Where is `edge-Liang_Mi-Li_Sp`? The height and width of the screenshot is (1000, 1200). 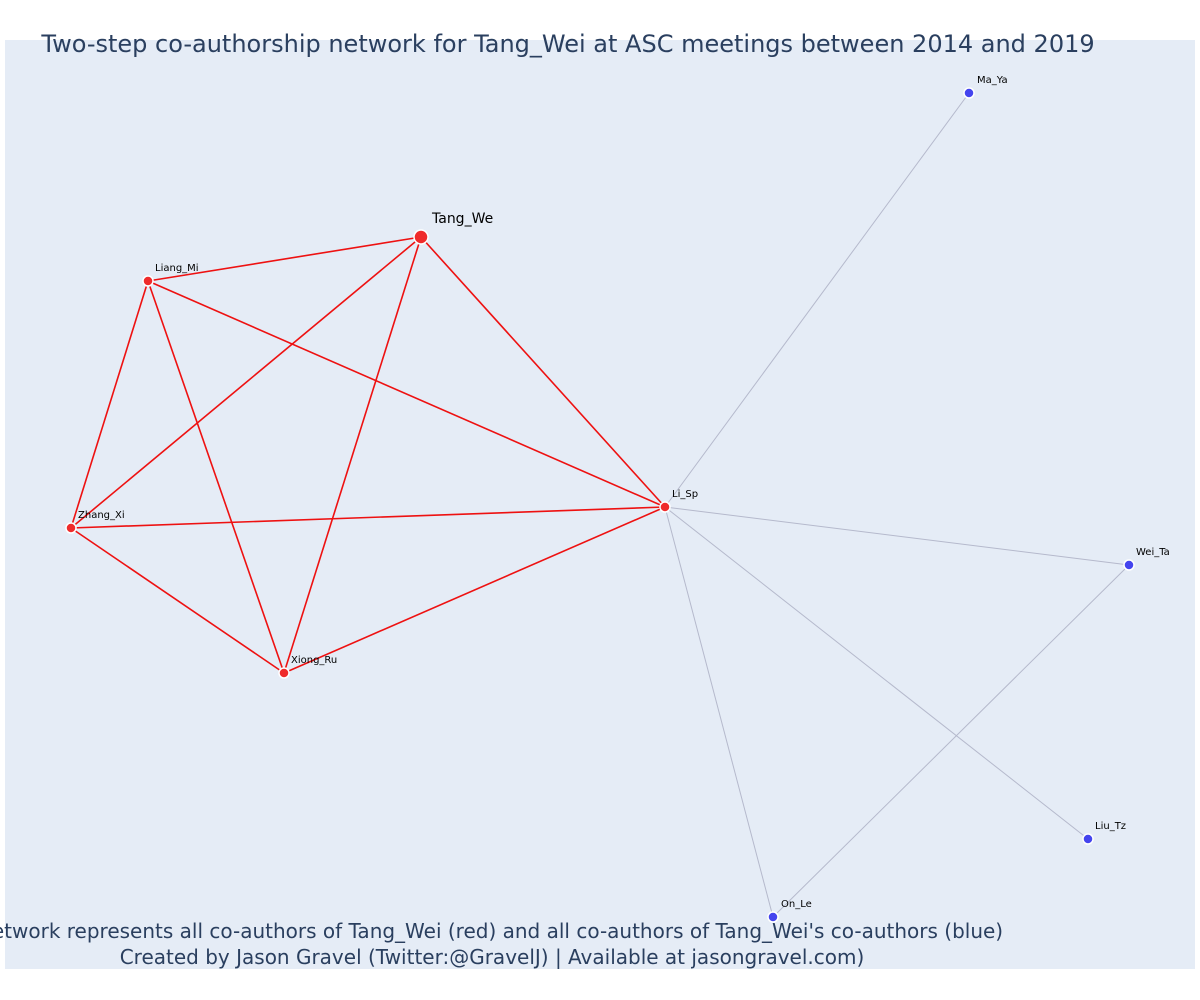 edge-Liang_Mi-Li_Sp is located at coordinates (406, 394).